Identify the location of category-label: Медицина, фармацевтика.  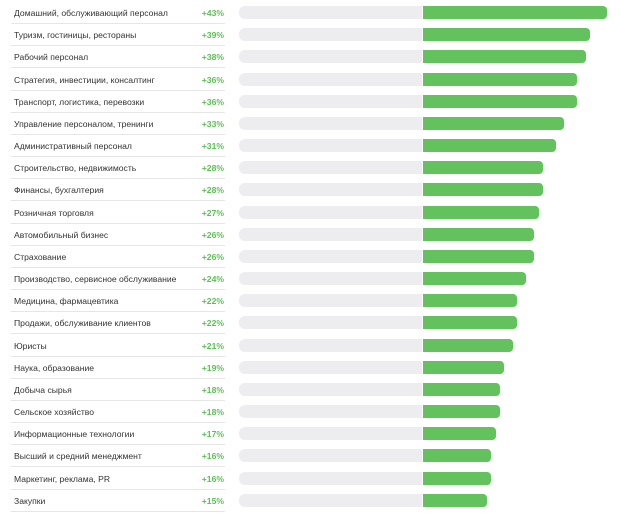
(66, 301).